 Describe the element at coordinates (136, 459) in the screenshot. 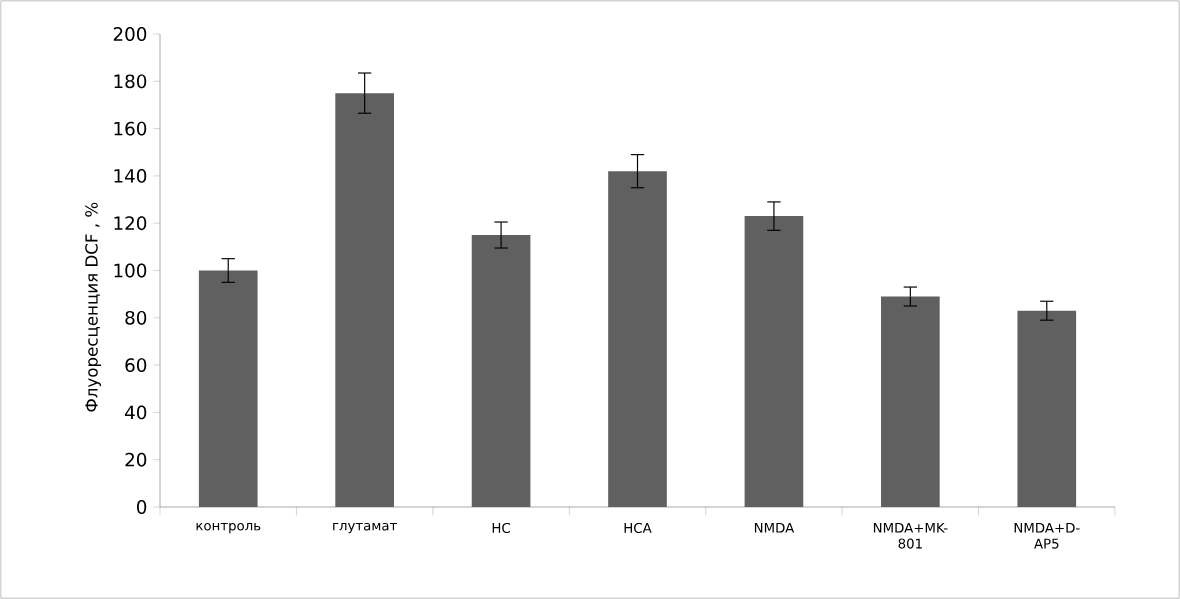

I see `y-tick-label: 20` at that location.